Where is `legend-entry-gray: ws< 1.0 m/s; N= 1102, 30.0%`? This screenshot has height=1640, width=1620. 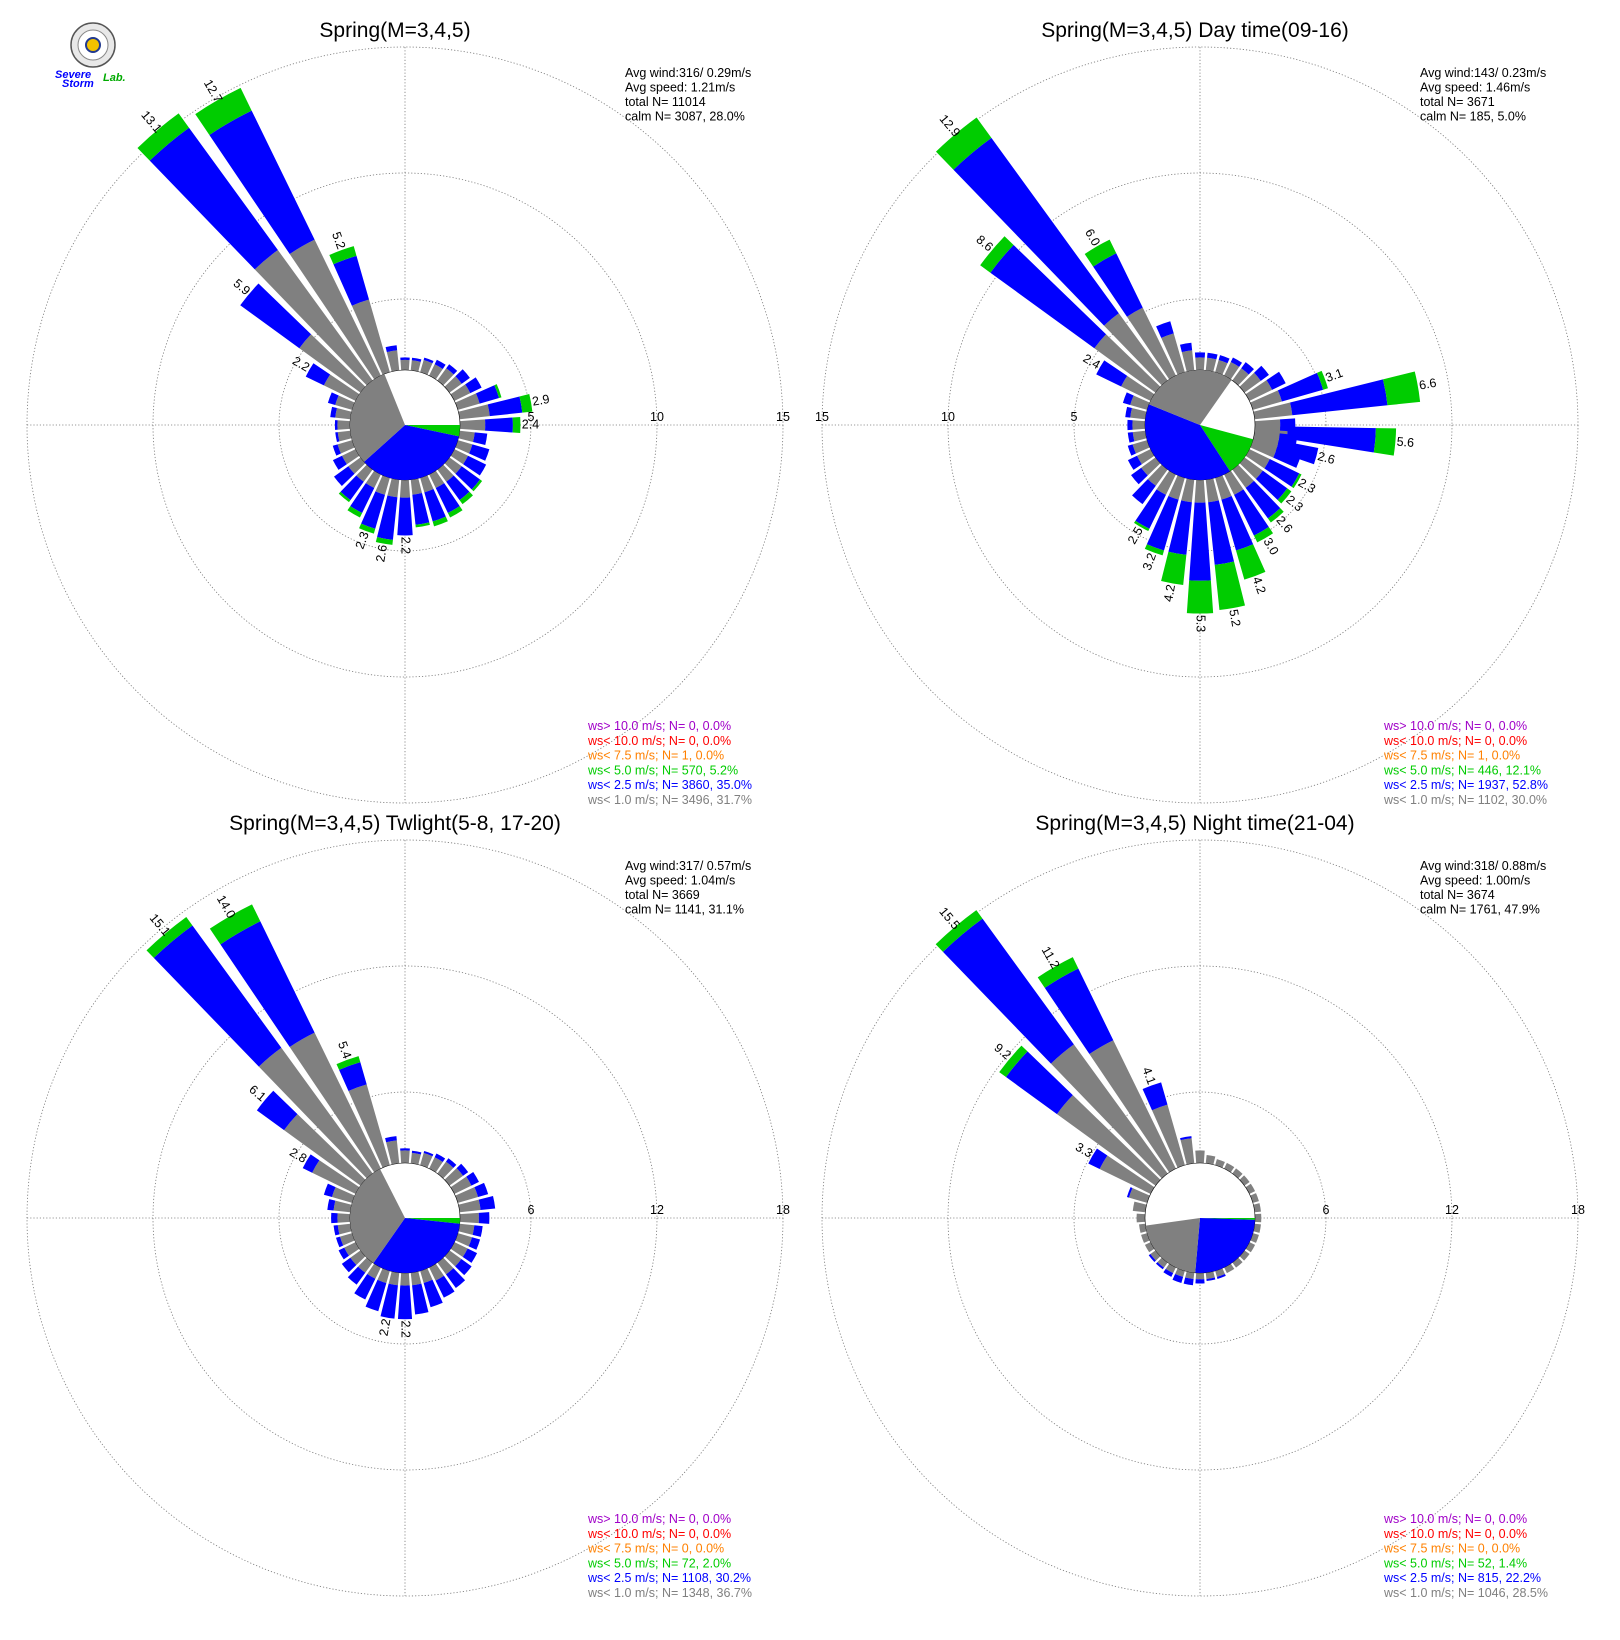
legend-entry-gray: ws< 1.0 m/s; N= 1102, 30.0% is located at coordinates (1465, 800).